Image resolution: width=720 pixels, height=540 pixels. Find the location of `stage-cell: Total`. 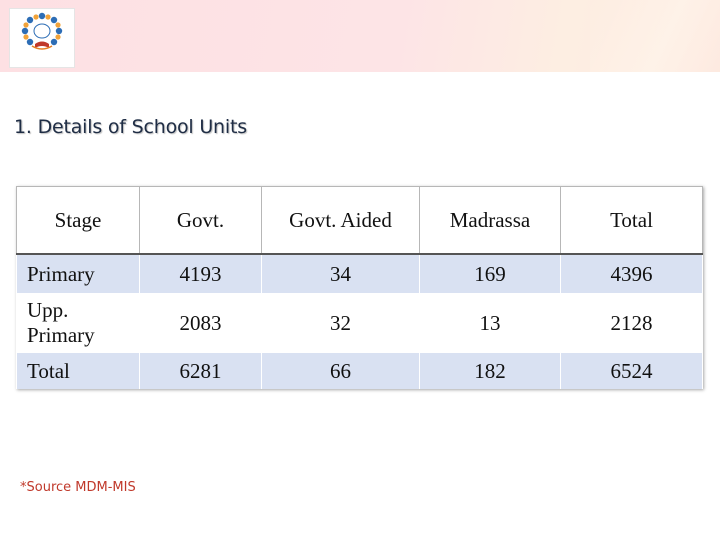

stage-cell: Total is located at coordinates (78, 371).